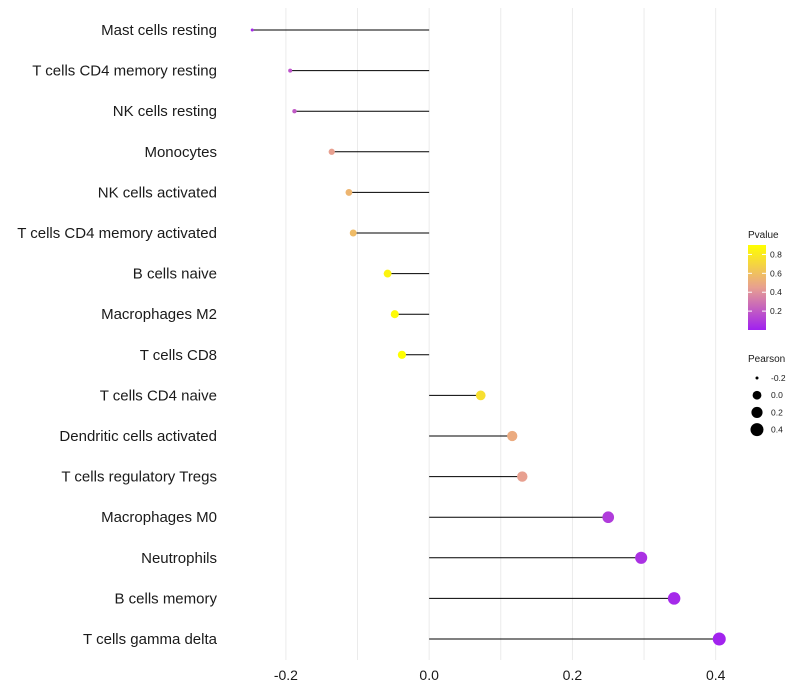 The height and width of the screenshot is (700, 800). What do you see at coordinates (777, 395) in the screenshot?
I see `size-legend-label: 0.0` at bounding box center [777, 395].